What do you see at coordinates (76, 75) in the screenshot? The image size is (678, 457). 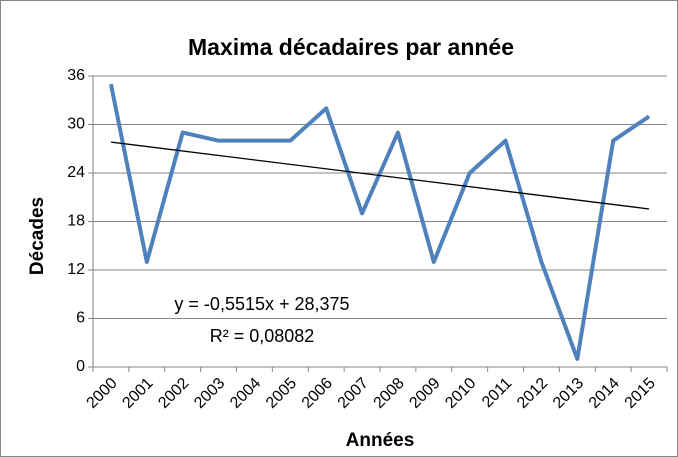 I see `y-tick-label: 36` at bounding box center [76, 75].